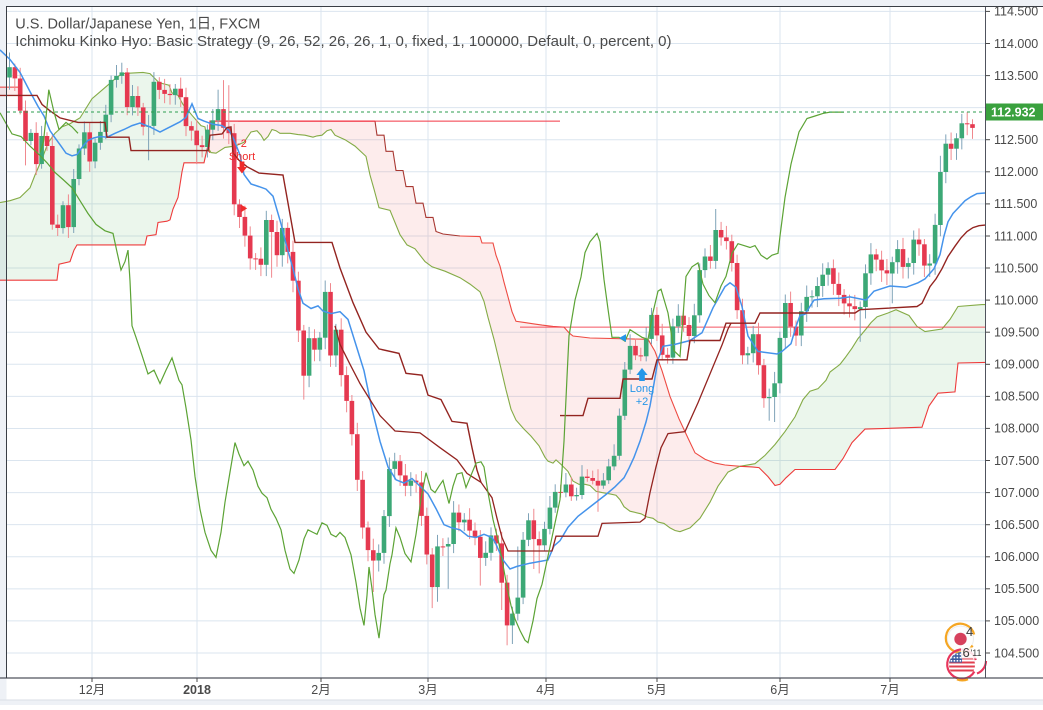 This screenshot has height=710, width=1043. Describe the element at coordinates (1016, 365) in the screenshot. I see `svg-text: 109.000` at that location.